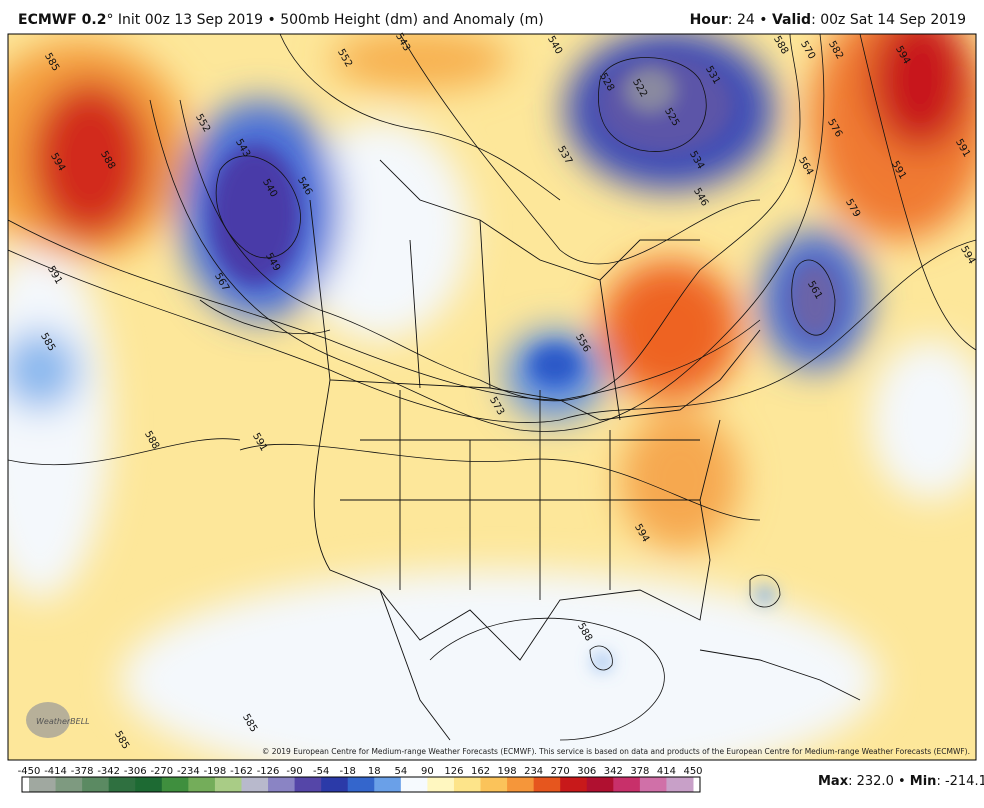 The height and width of the screenshot is (808, 984). Describe the element at coordinates (188, 771) in the screenshot. I see `colorbar-tick-label: -234` at that location.